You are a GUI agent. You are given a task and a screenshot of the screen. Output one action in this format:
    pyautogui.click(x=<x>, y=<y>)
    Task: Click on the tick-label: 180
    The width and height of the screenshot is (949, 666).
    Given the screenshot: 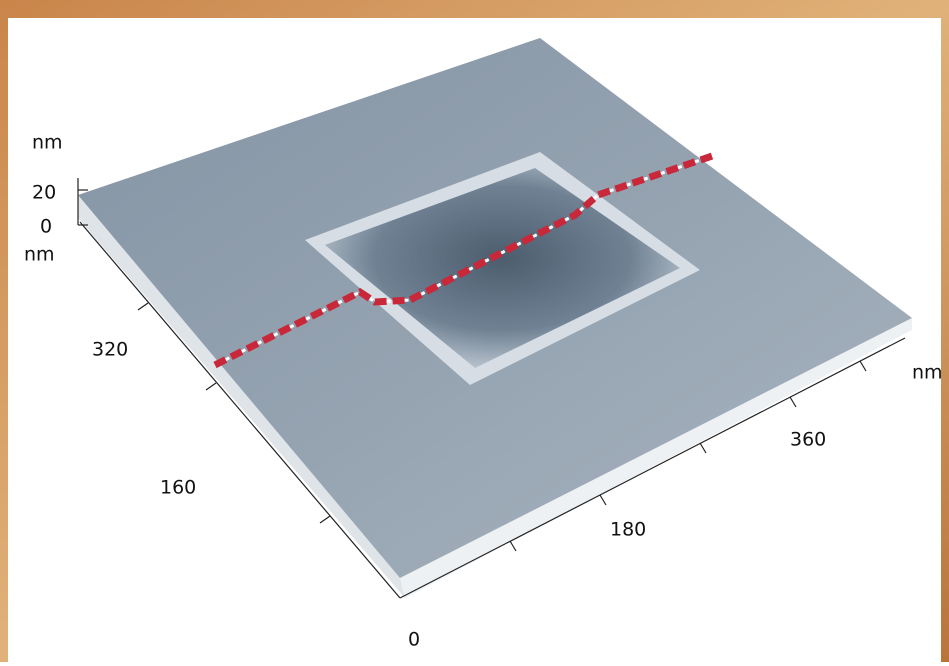 What is the action you would take?
    pyautogui.click(x=628, y=530)
    